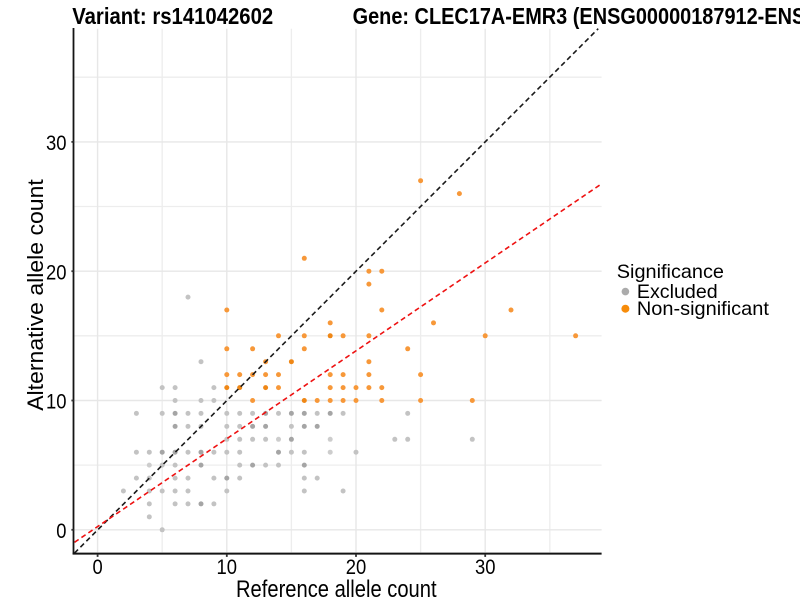 The image size is (800, 600). I want to click on svg-text: Variant: rs141042602, so click(172, 16).